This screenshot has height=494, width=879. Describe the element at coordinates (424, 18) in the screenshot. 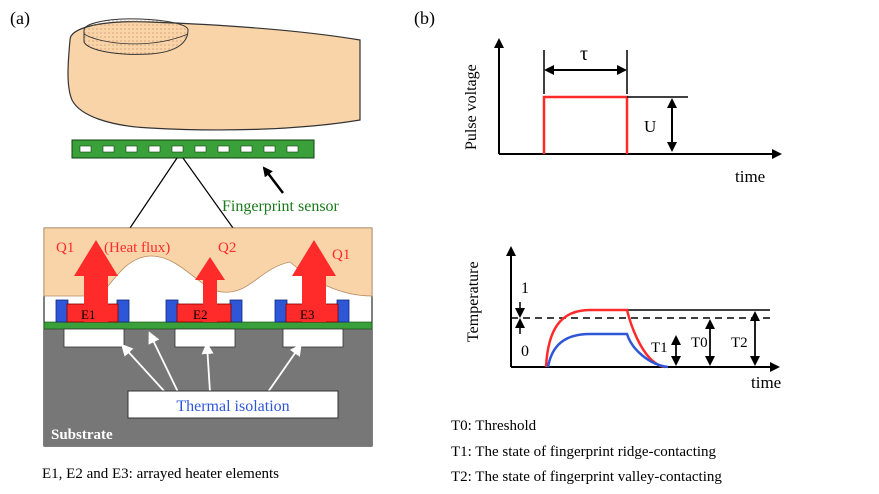

I see `panel-b-label: (b)` at that location.